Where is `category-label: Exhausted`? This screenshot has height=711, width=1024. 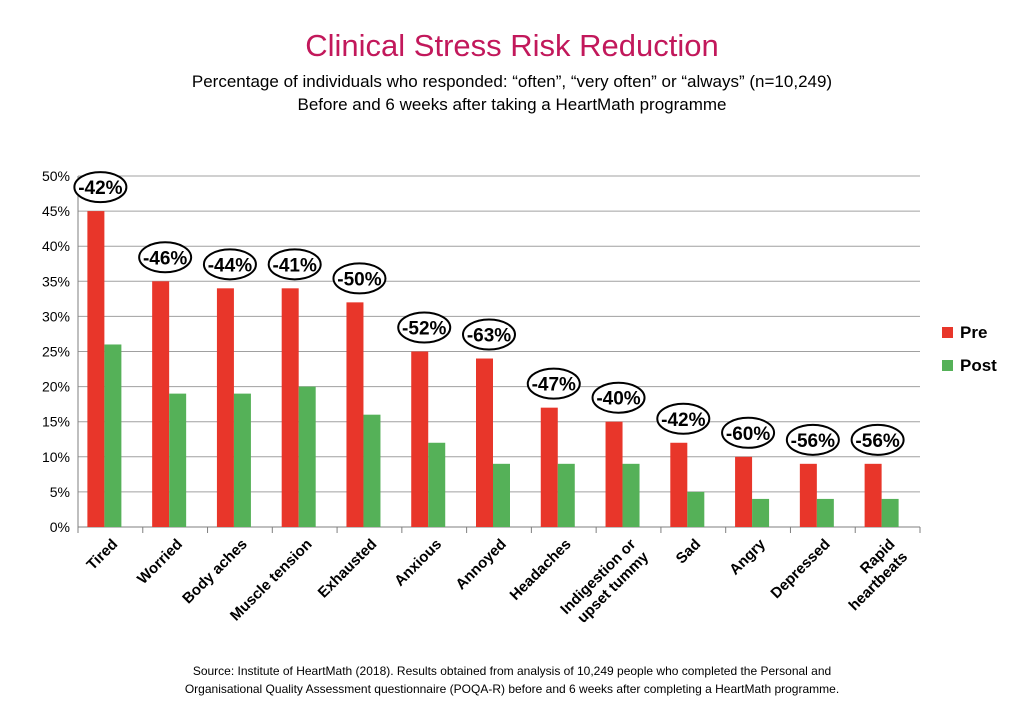
category-label: Exhausted is located at coordinates (348, 569).